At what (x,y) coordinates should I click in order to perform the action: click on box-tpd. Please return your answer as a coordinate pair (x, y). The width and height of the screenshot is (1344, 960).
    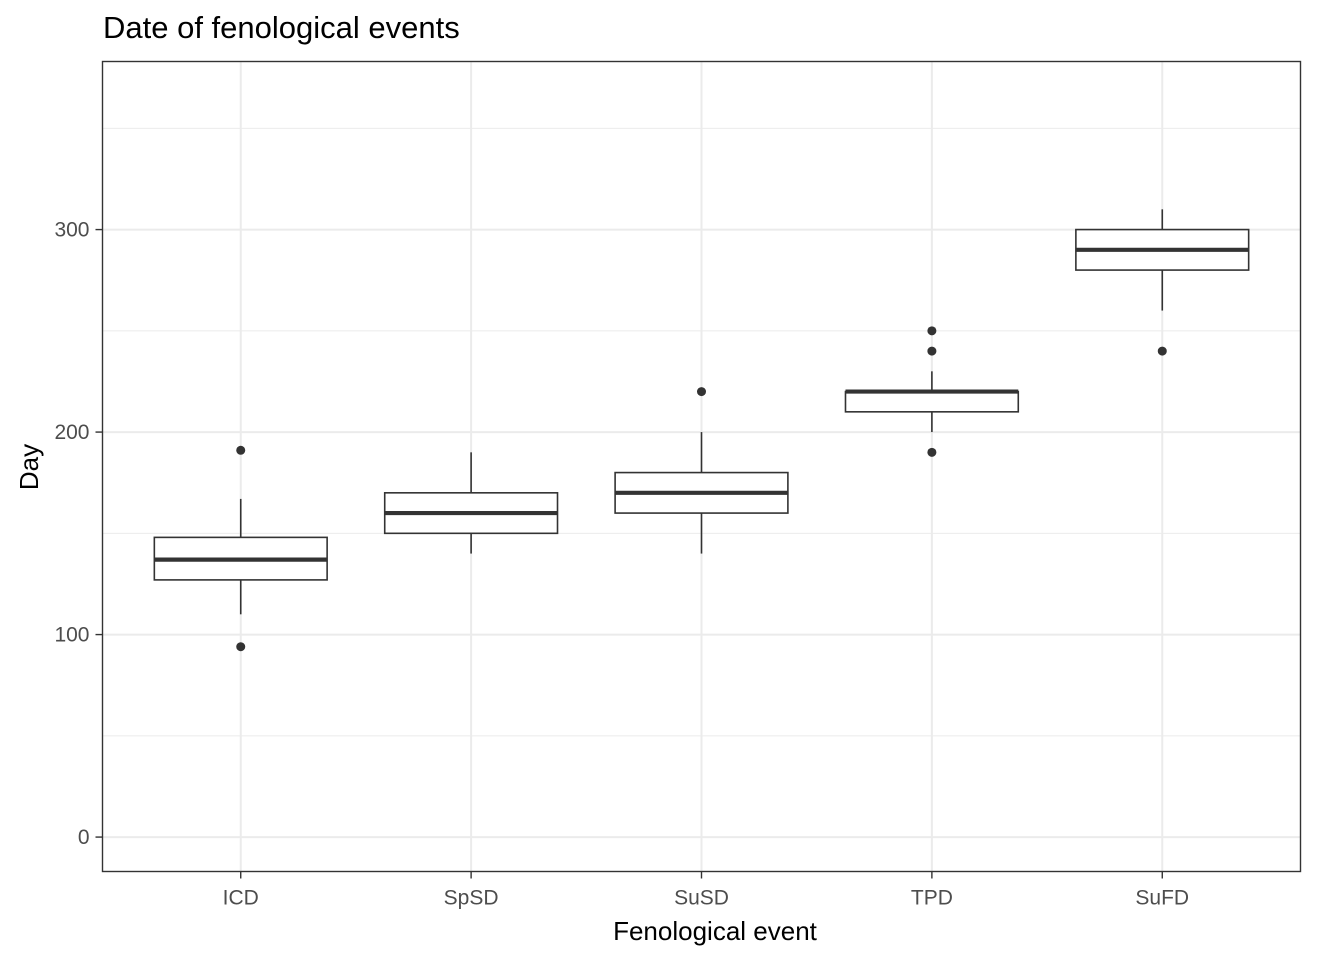
    Looking at the image, I should click on (932, 391).